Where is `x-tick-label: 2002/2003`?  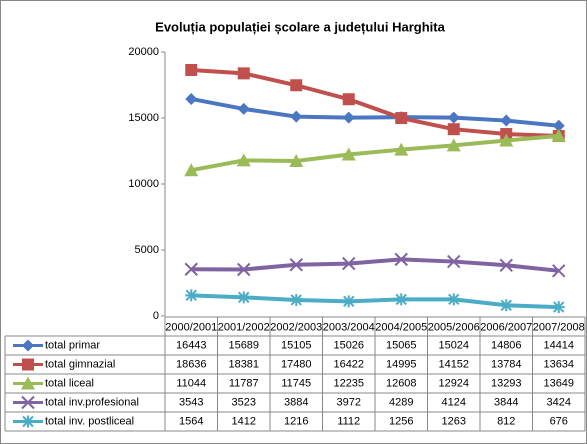
x-tick-label: 2002/2003 is located at coordinates (296, 327).